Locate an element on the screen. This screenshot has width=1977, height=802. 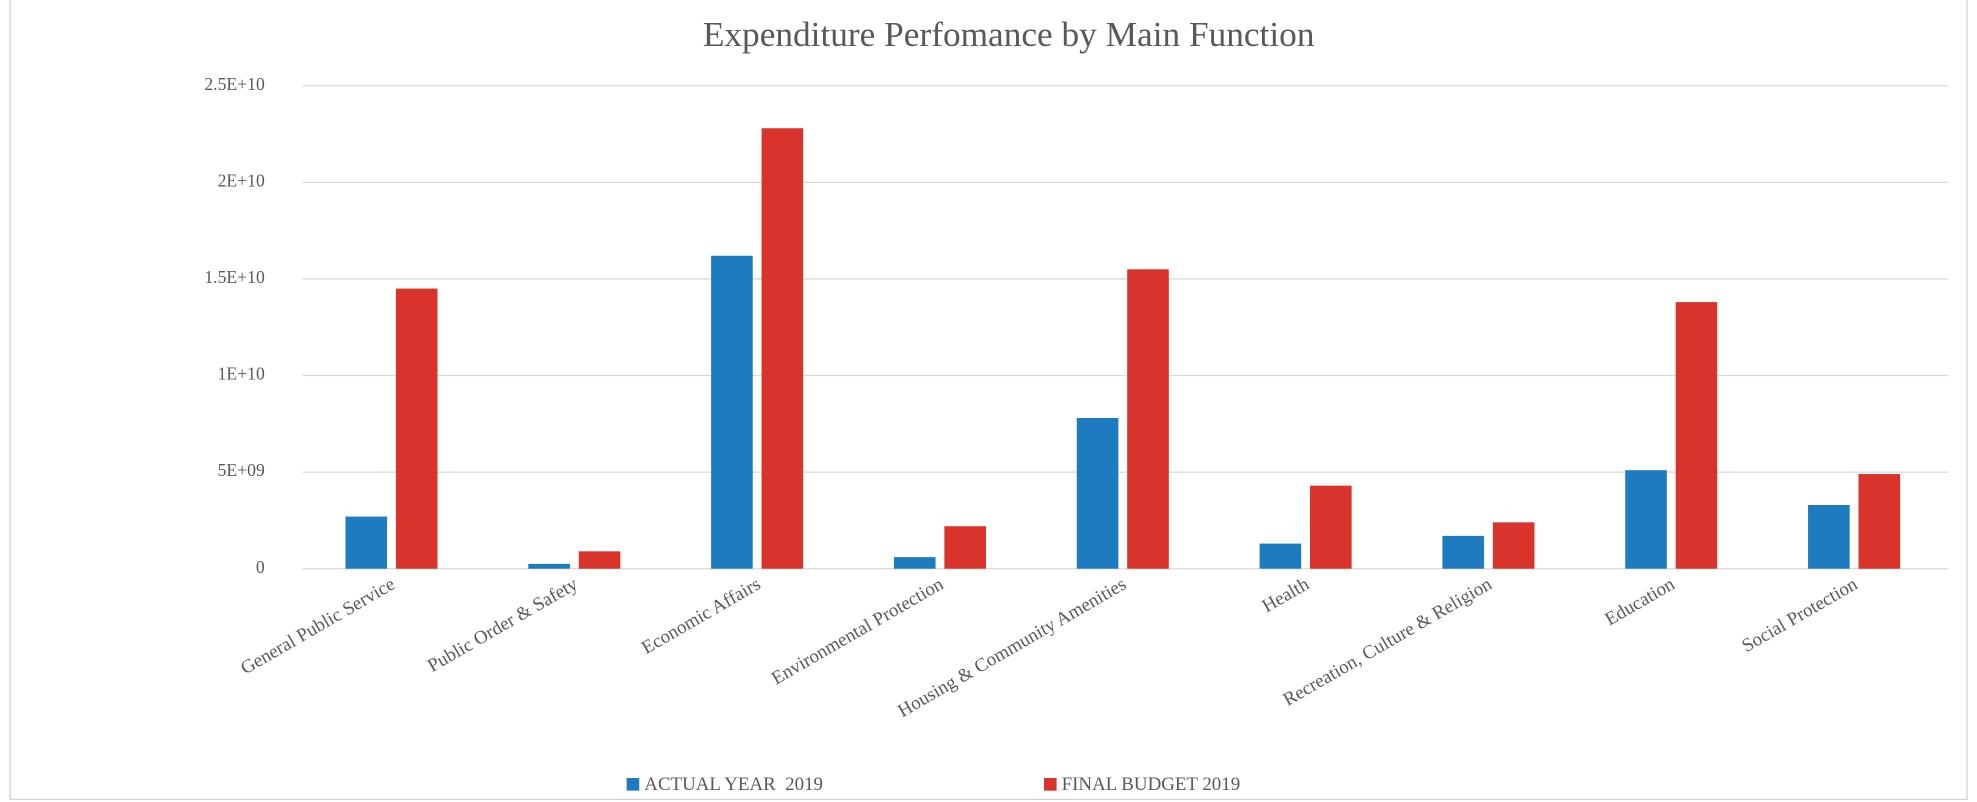
y-tick-label: 1.5E+10 is located at coordinates (234, 277).